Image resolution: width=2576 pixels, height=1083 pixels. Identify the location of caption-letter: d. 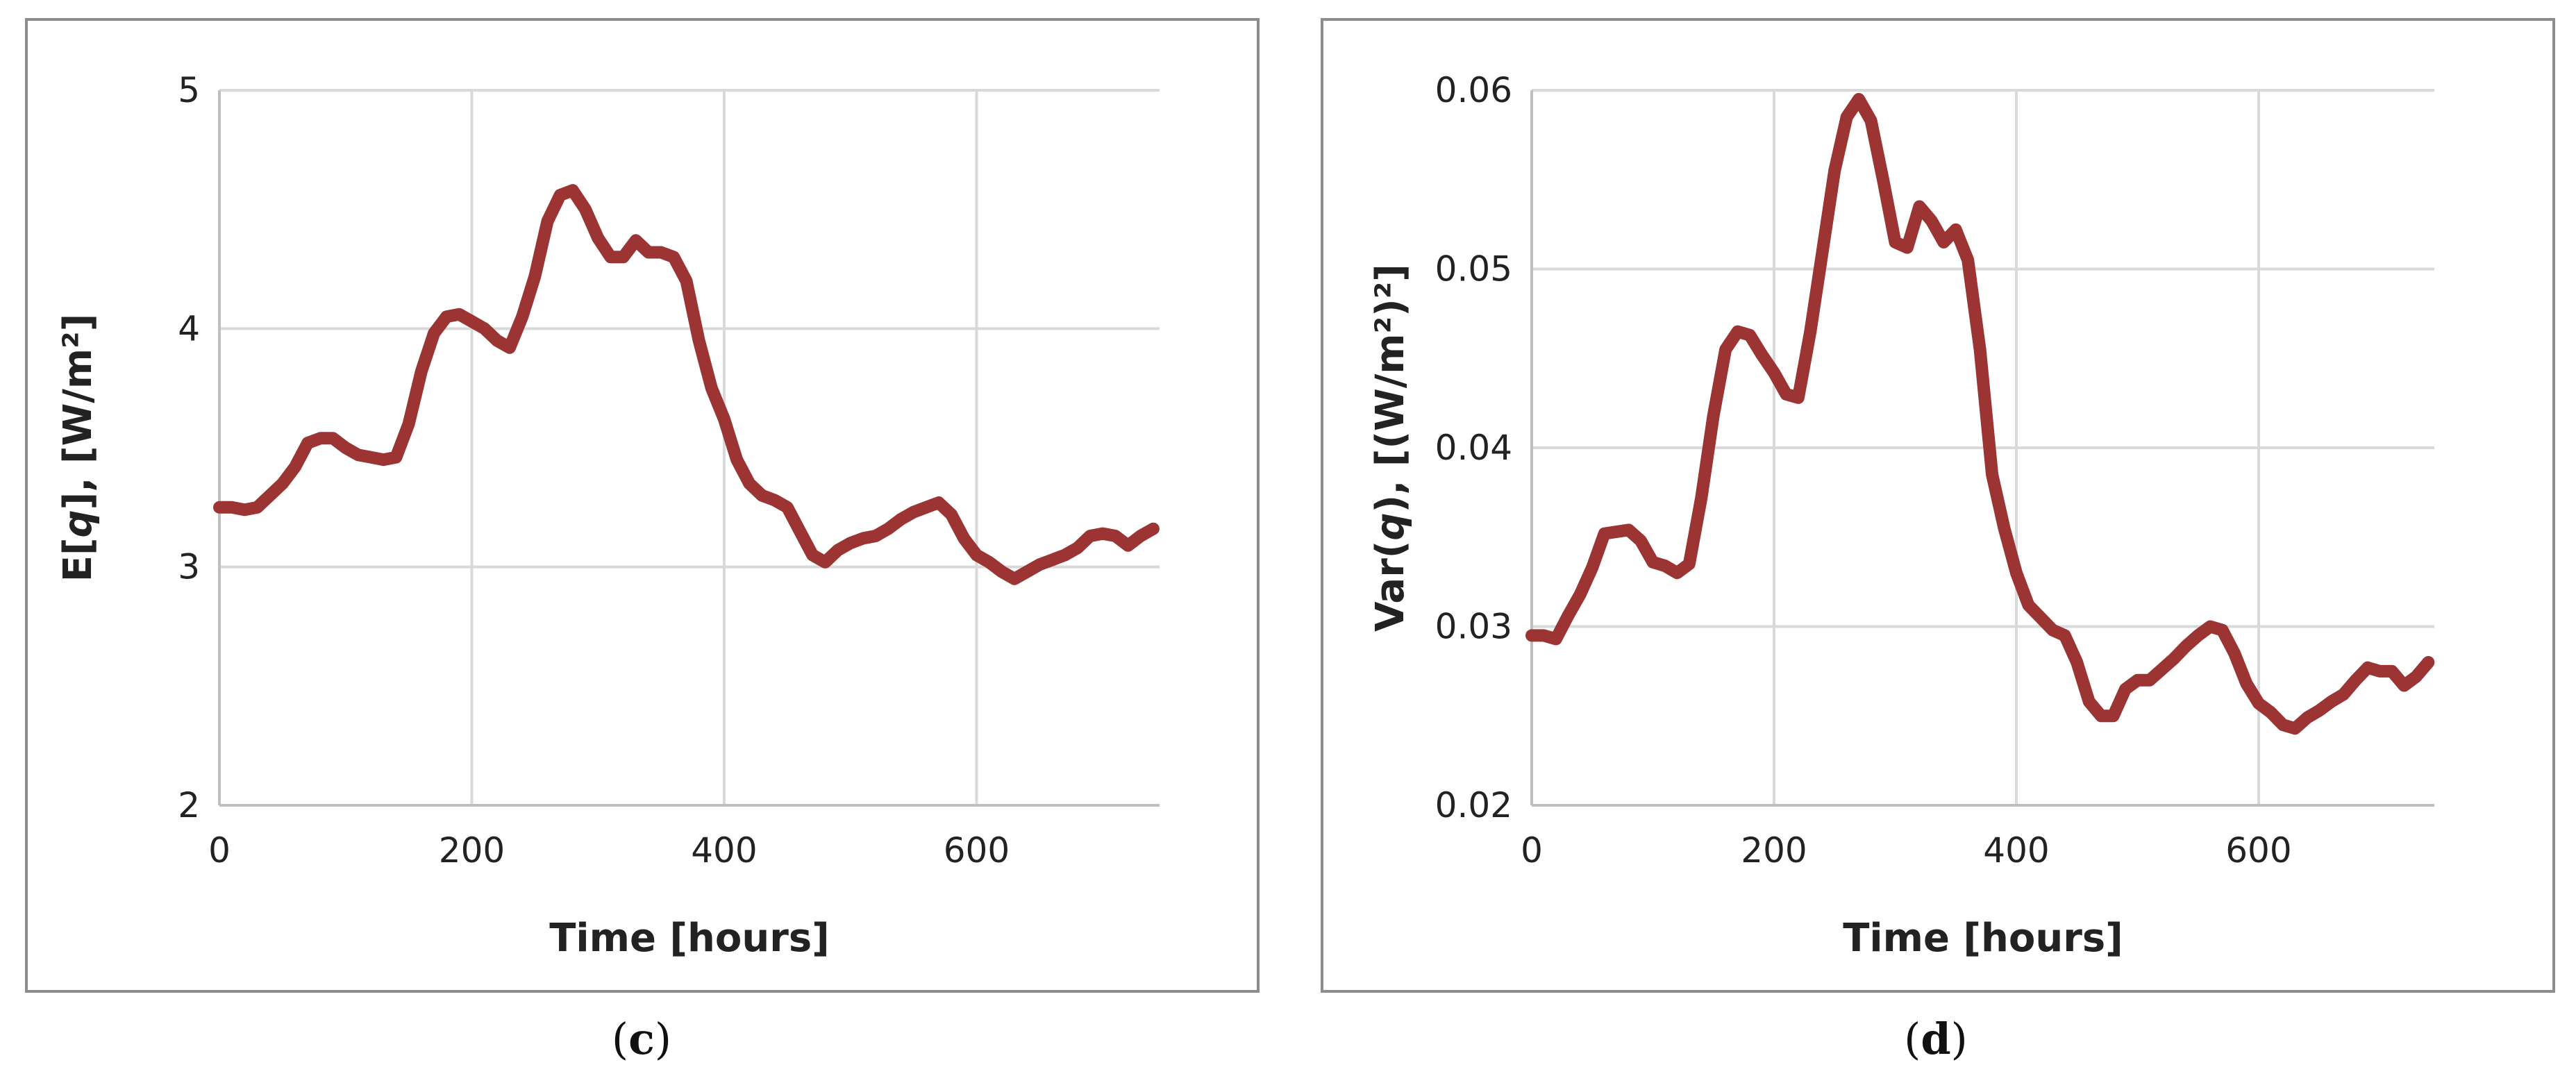
(1936, 1039).